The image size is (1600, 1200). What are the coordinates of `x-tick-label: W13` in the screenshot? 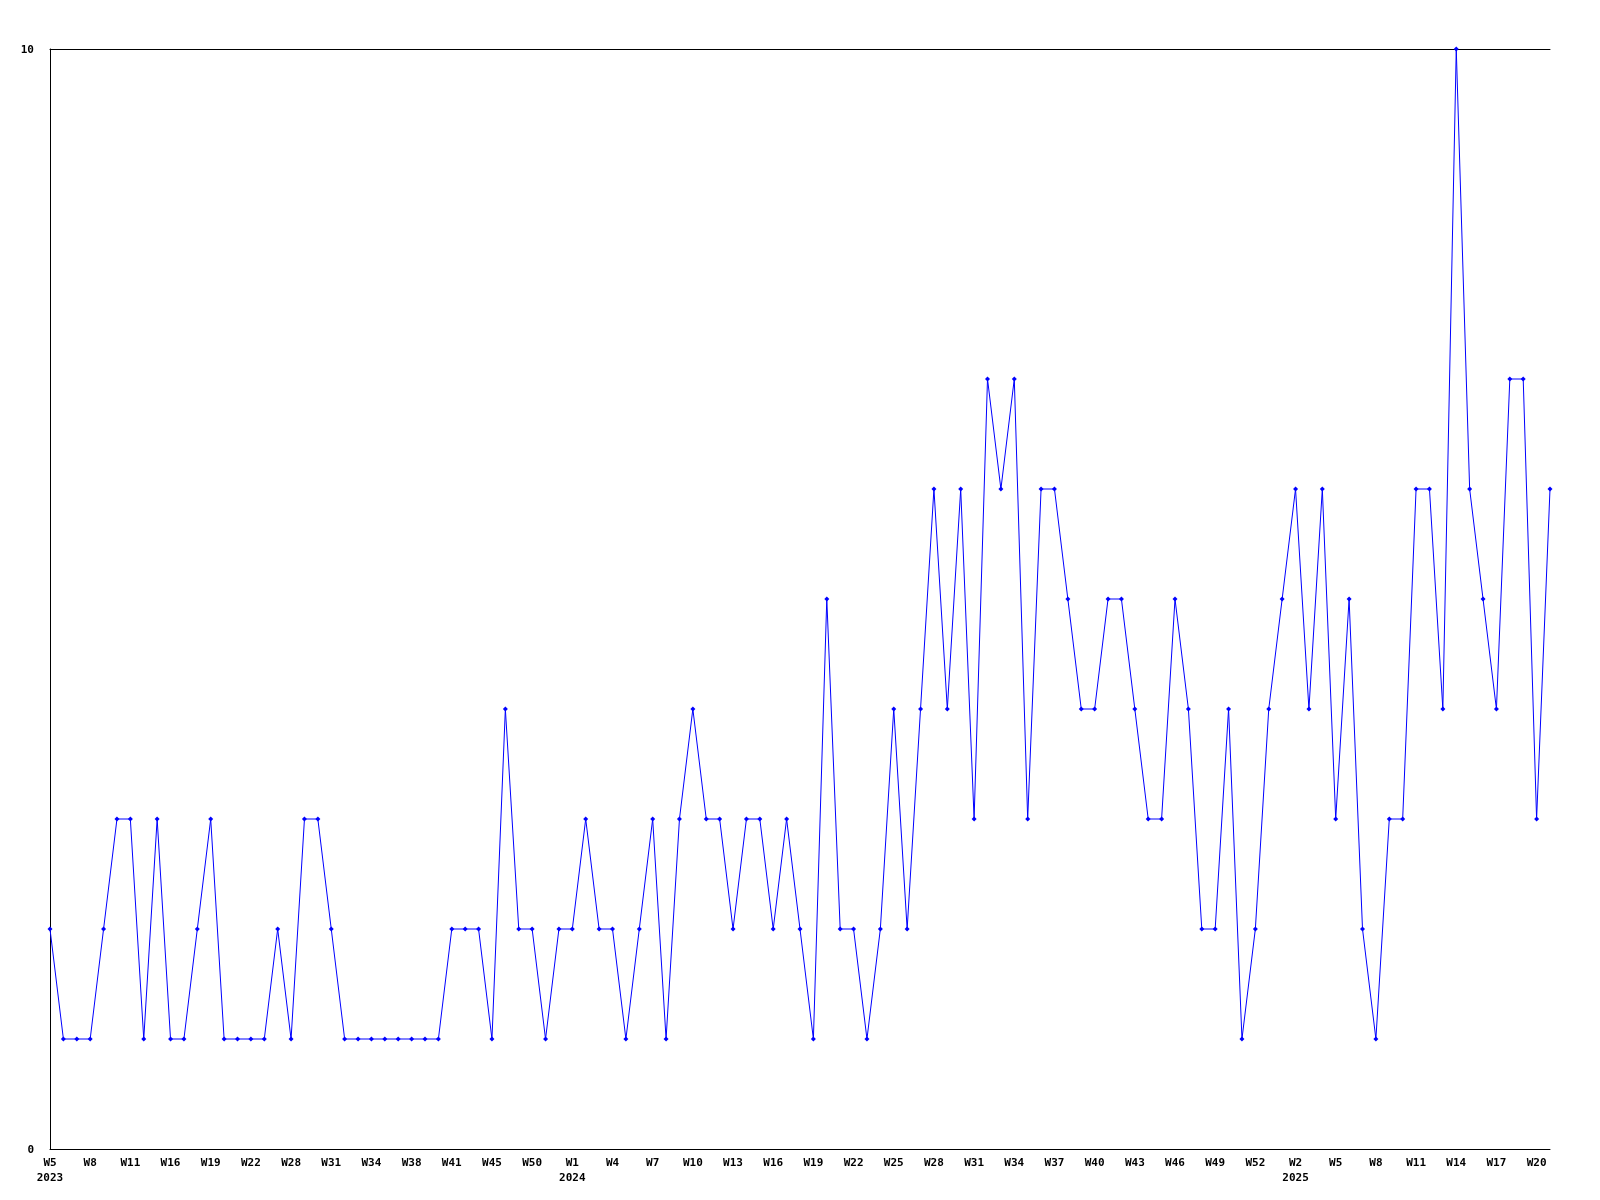 It's located at (733, 1162).